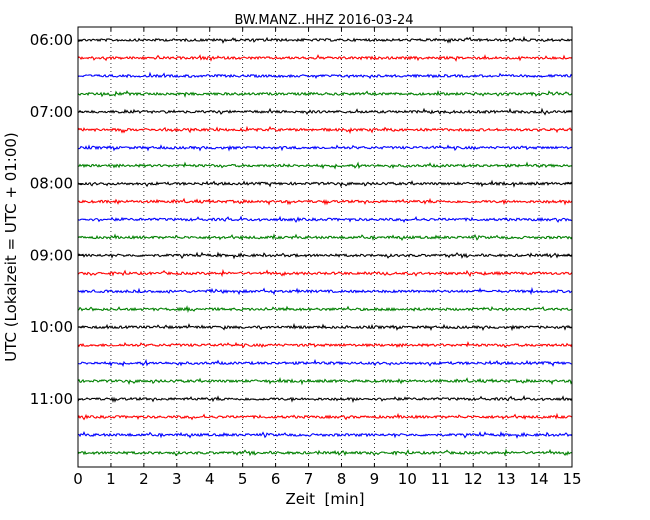 The height and width of the screenshot is (520, 650). I want to click on y-axis-label: UTC (Lokalzeit = UTC + 01:00), so click(11, 247).